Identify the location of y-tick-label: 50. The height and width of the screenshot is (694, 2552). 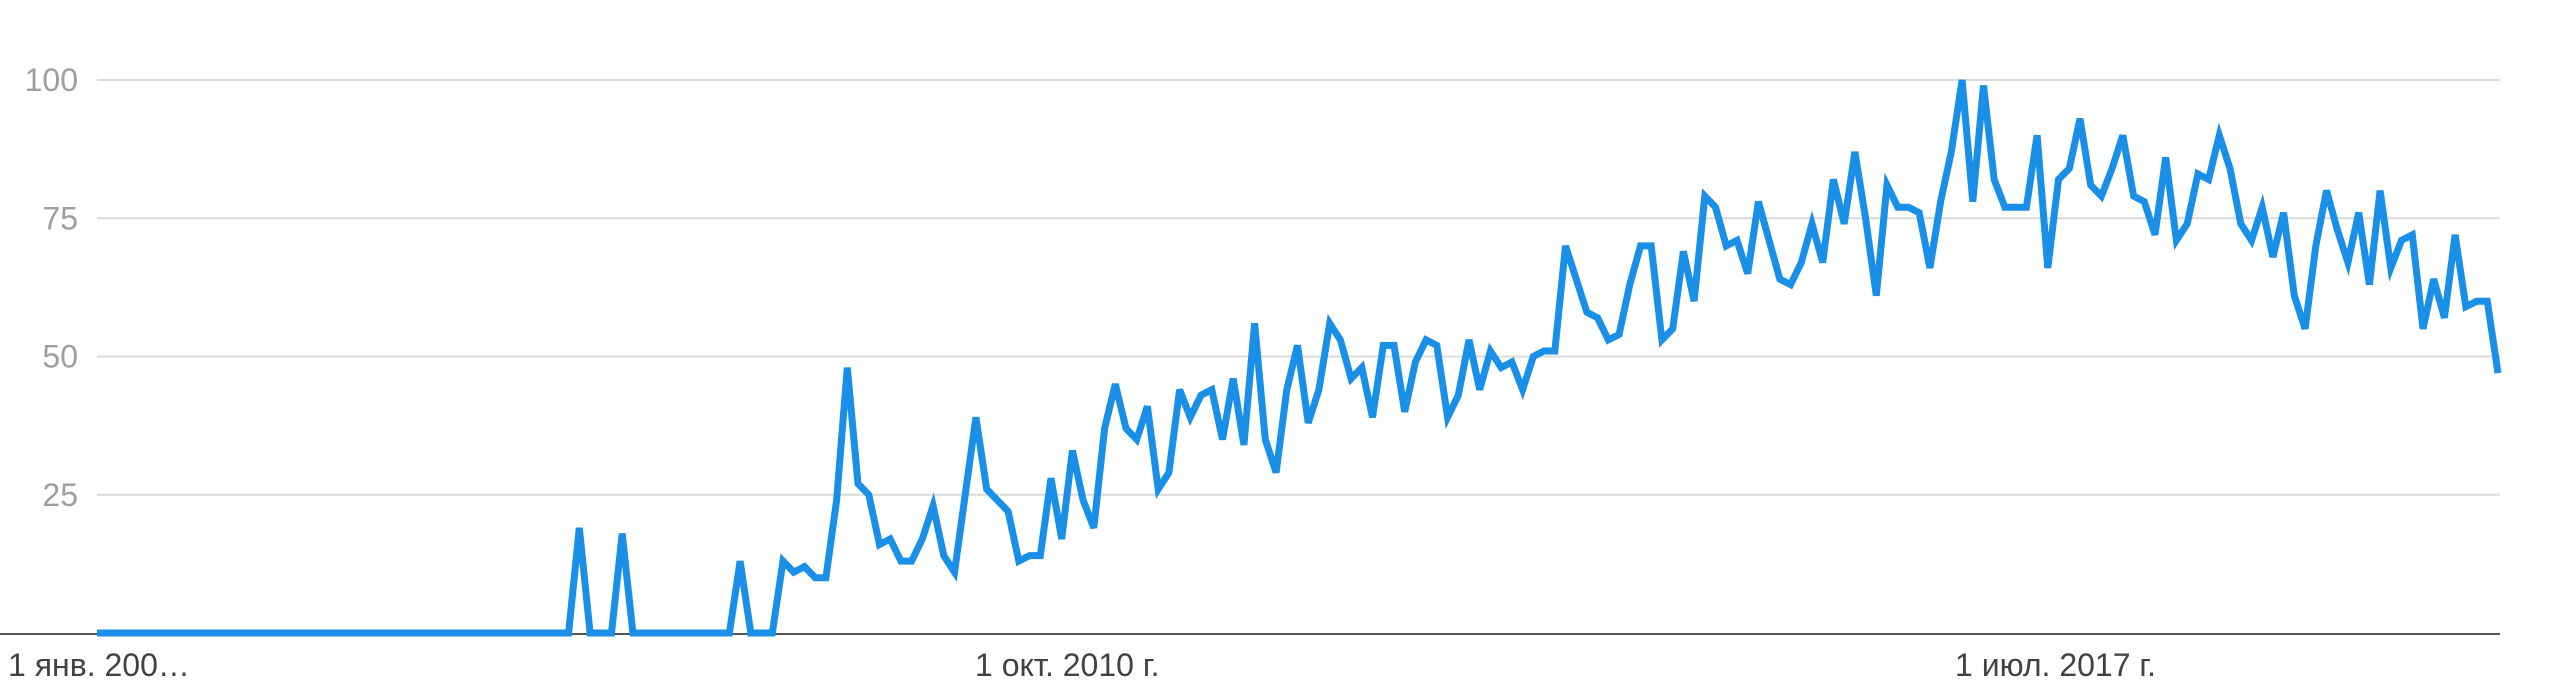
(60, 357).